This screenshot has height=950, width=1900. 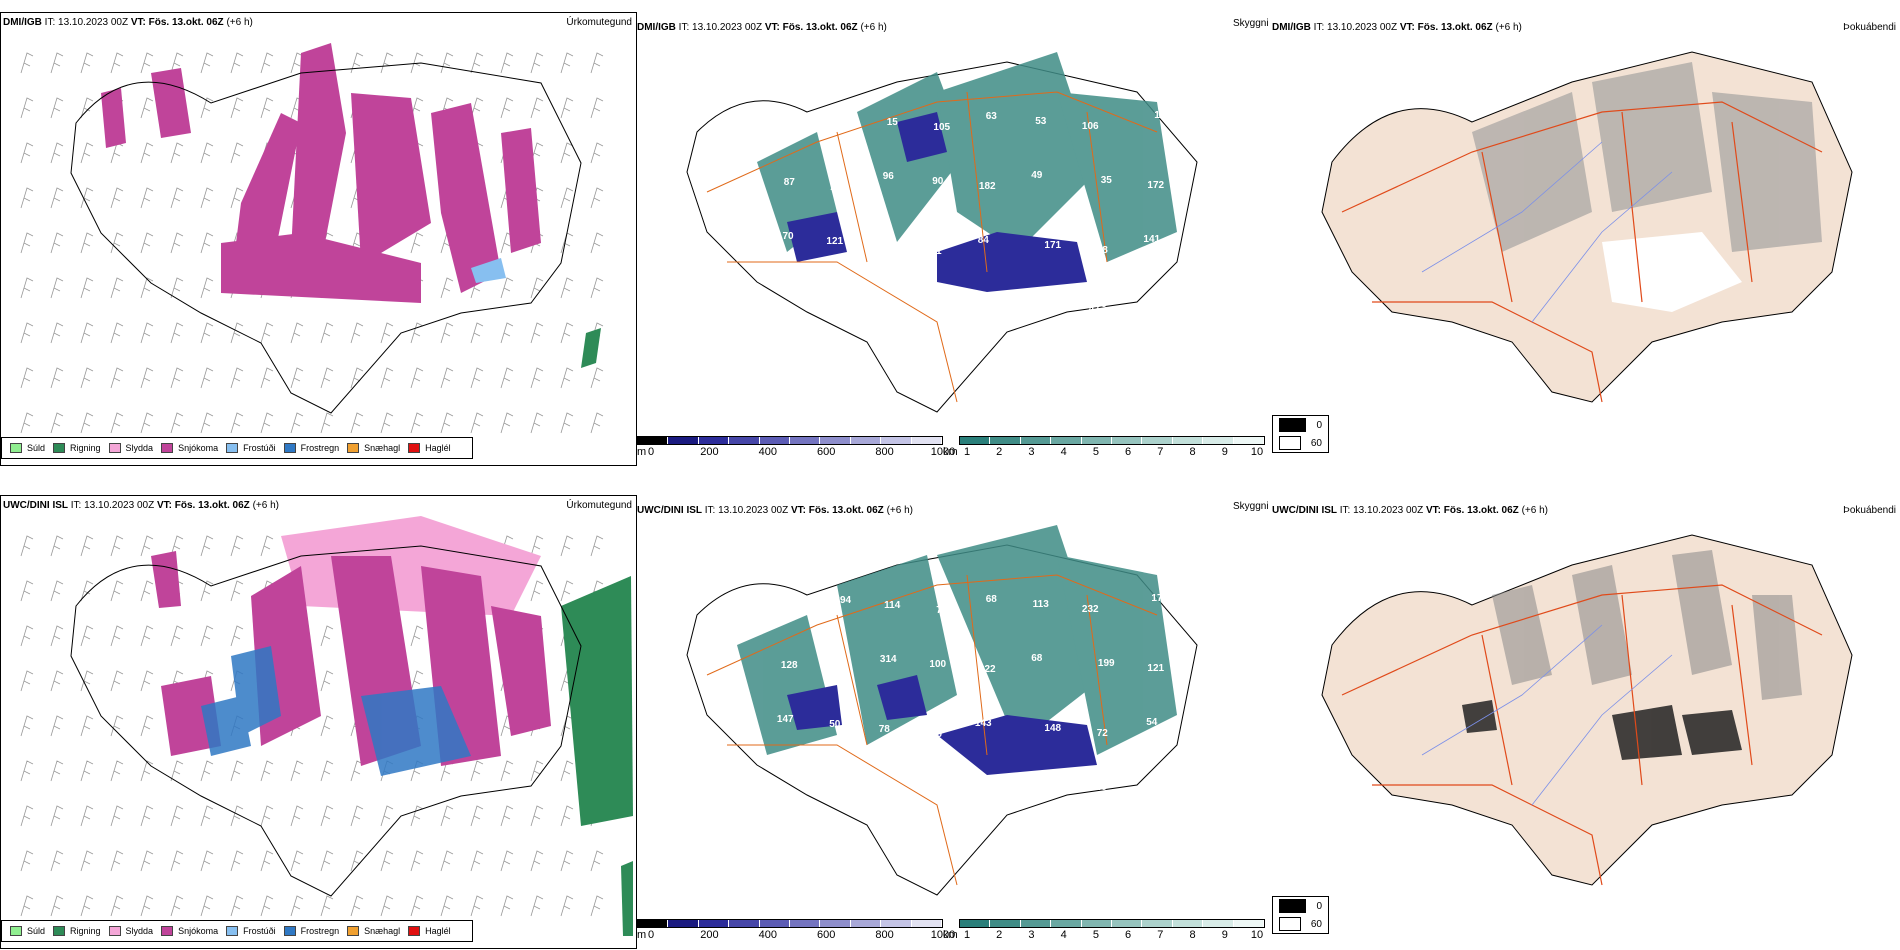 I want to click on scale-tick-label: 0, so click(x=651, y=452).